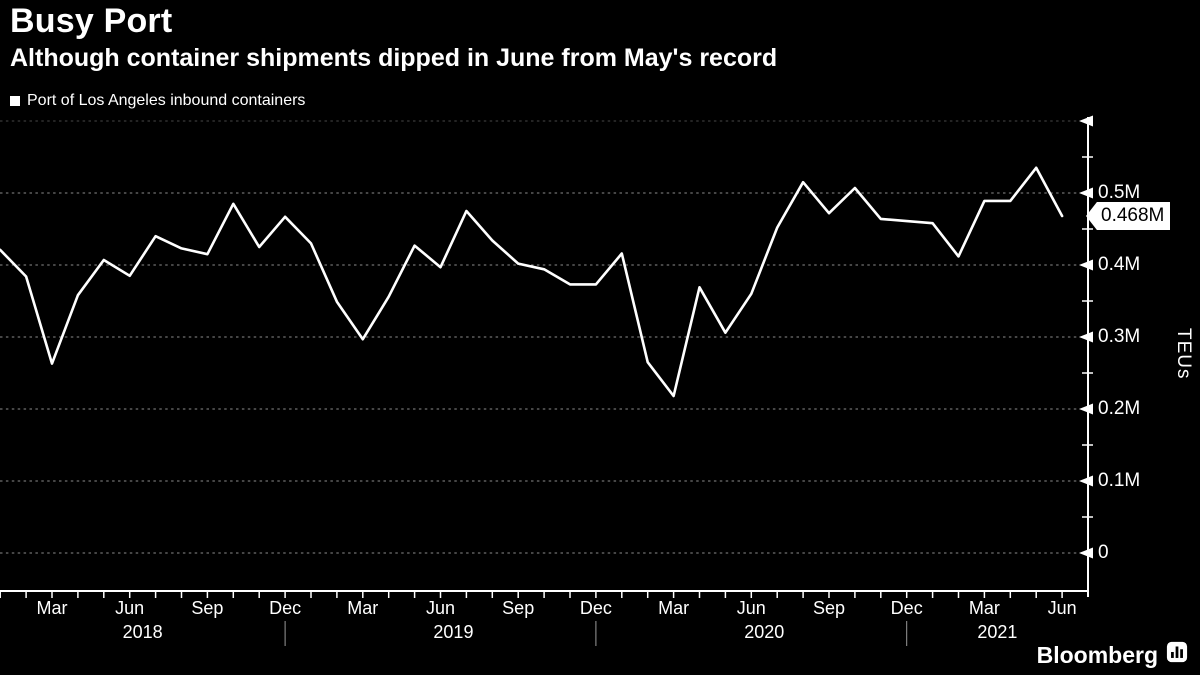 This screenshot has width=1200, height=675. What do you see at coordinates (453, 632) in the screenshot?
I see `x-year-label: 2019` at bounding box center [453, 632].